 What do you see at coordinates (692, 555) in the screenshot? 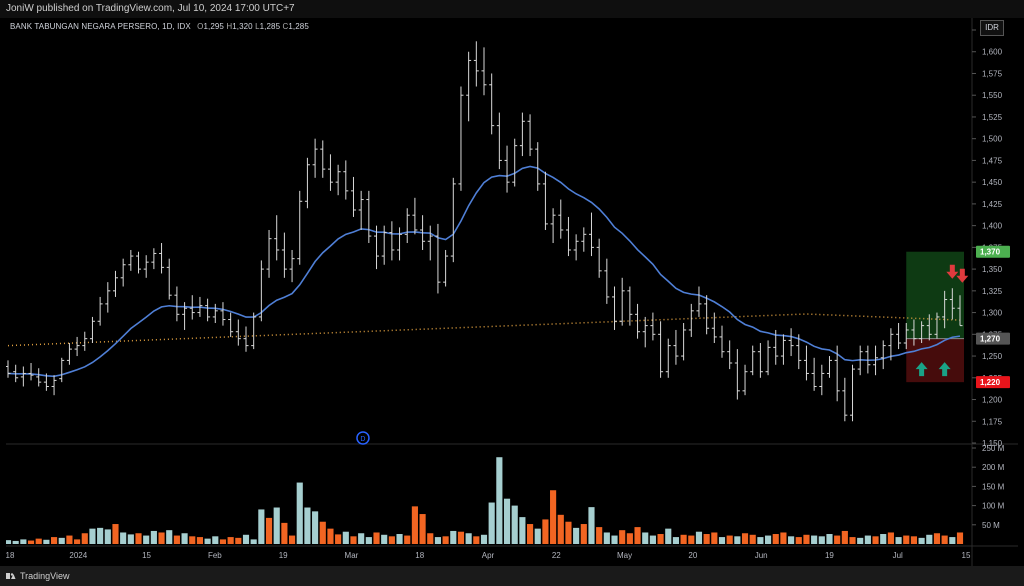
I see `time-tick-label: 20` at bounding box center [692, 555].